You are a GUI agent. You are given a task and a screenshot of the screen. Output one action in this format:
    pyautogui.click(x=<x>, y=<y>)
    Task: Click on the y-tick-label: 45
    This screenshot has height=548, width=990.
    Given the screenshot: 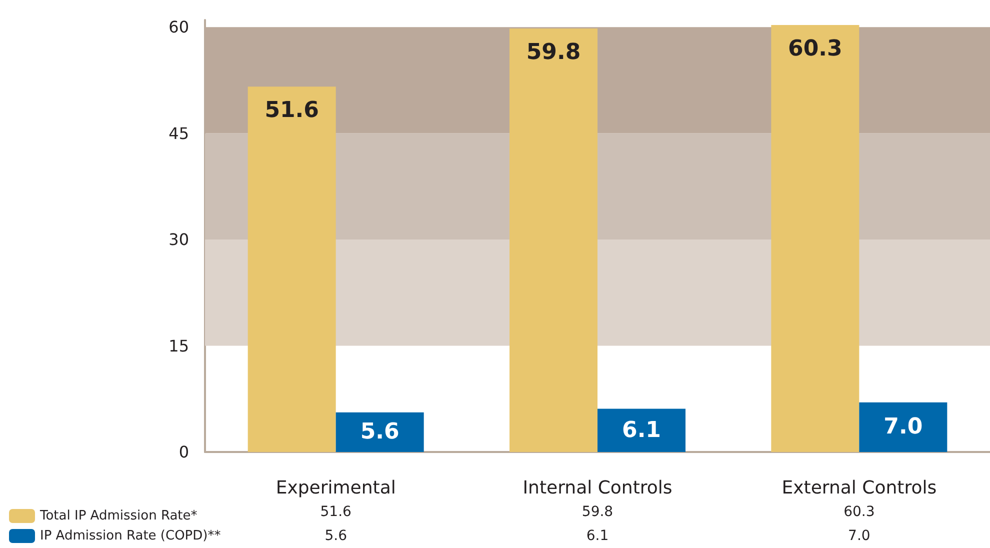 What is the action you would take?
    pyautogui.click(x=178, y=133)
    